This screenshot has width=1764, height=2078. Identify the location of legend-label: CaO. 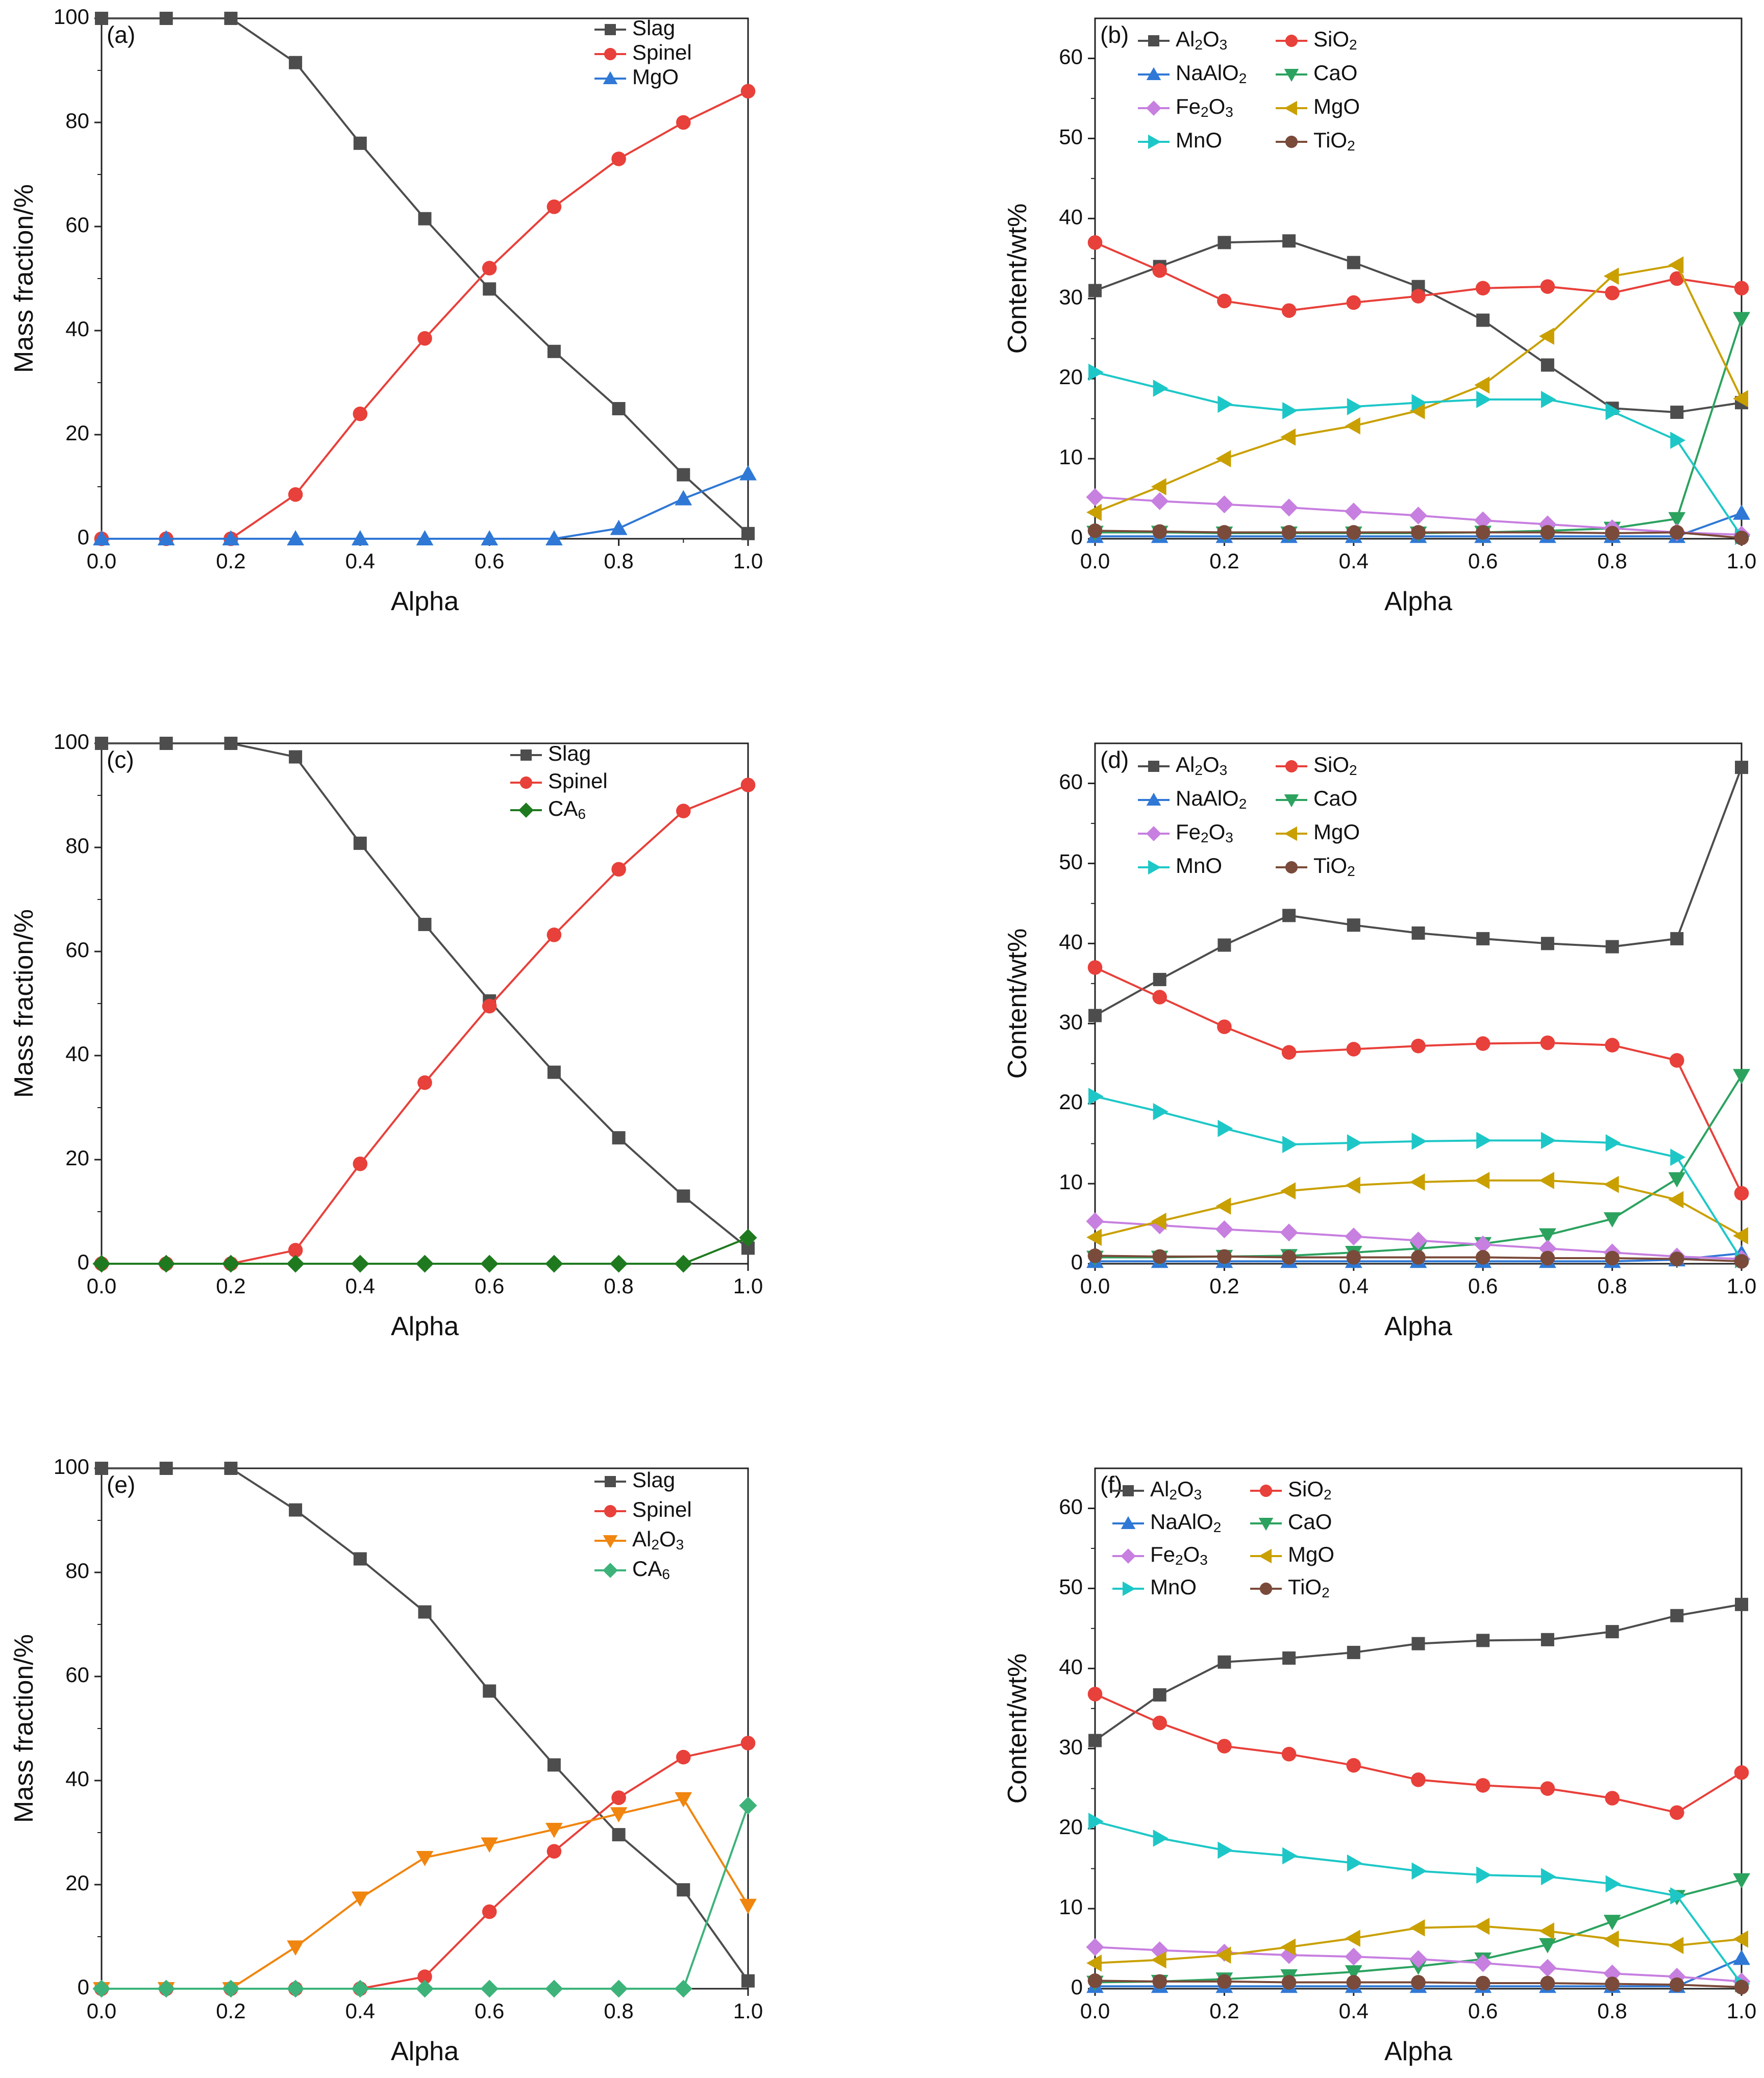
(1335, 73).